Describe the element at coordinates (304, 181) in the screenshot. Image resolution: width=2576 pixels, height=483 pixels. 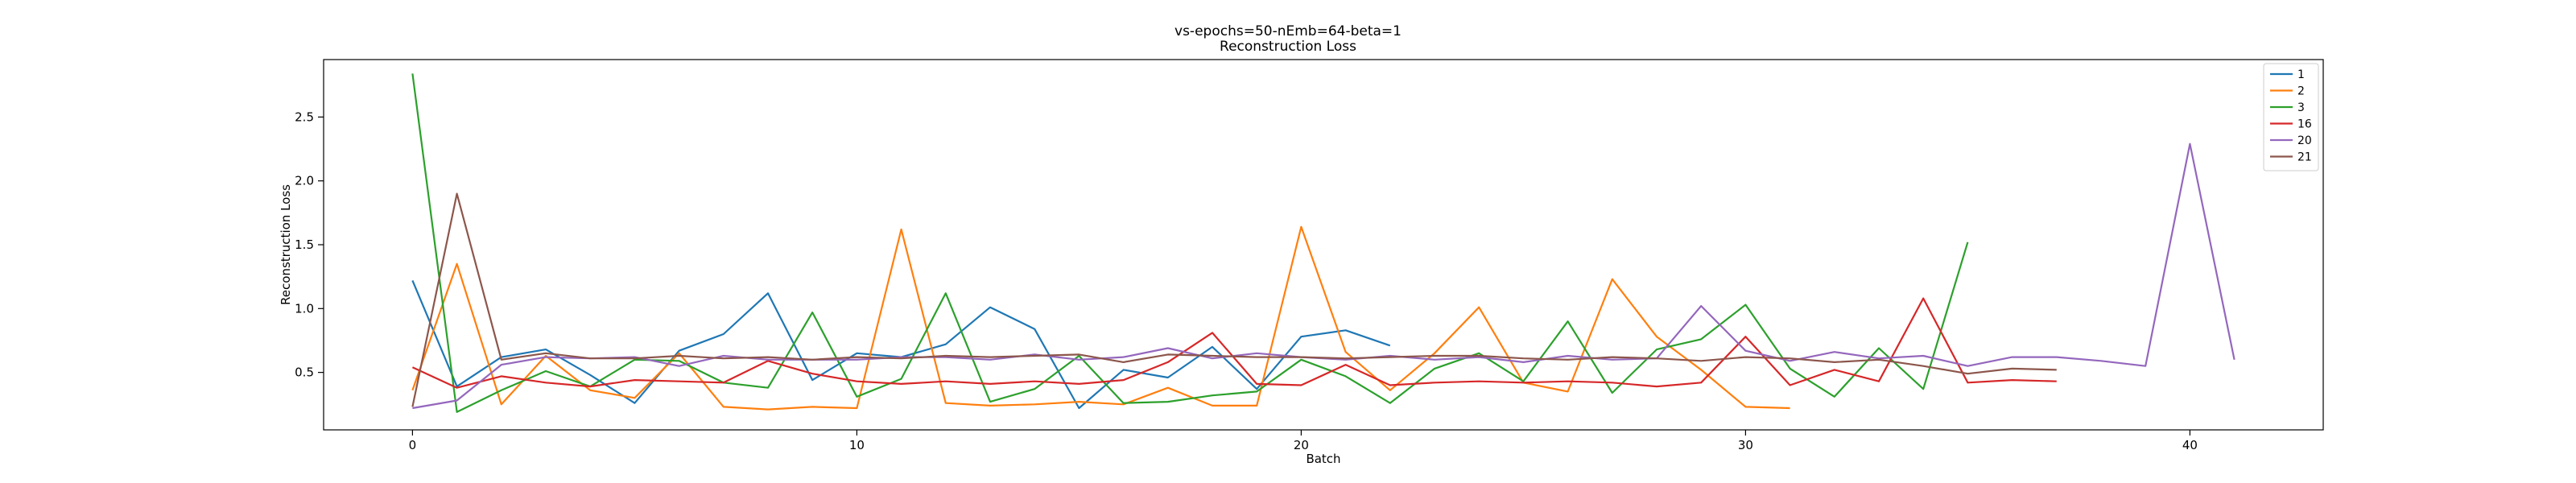
I see `y-tick-label: 2.0` at that location.